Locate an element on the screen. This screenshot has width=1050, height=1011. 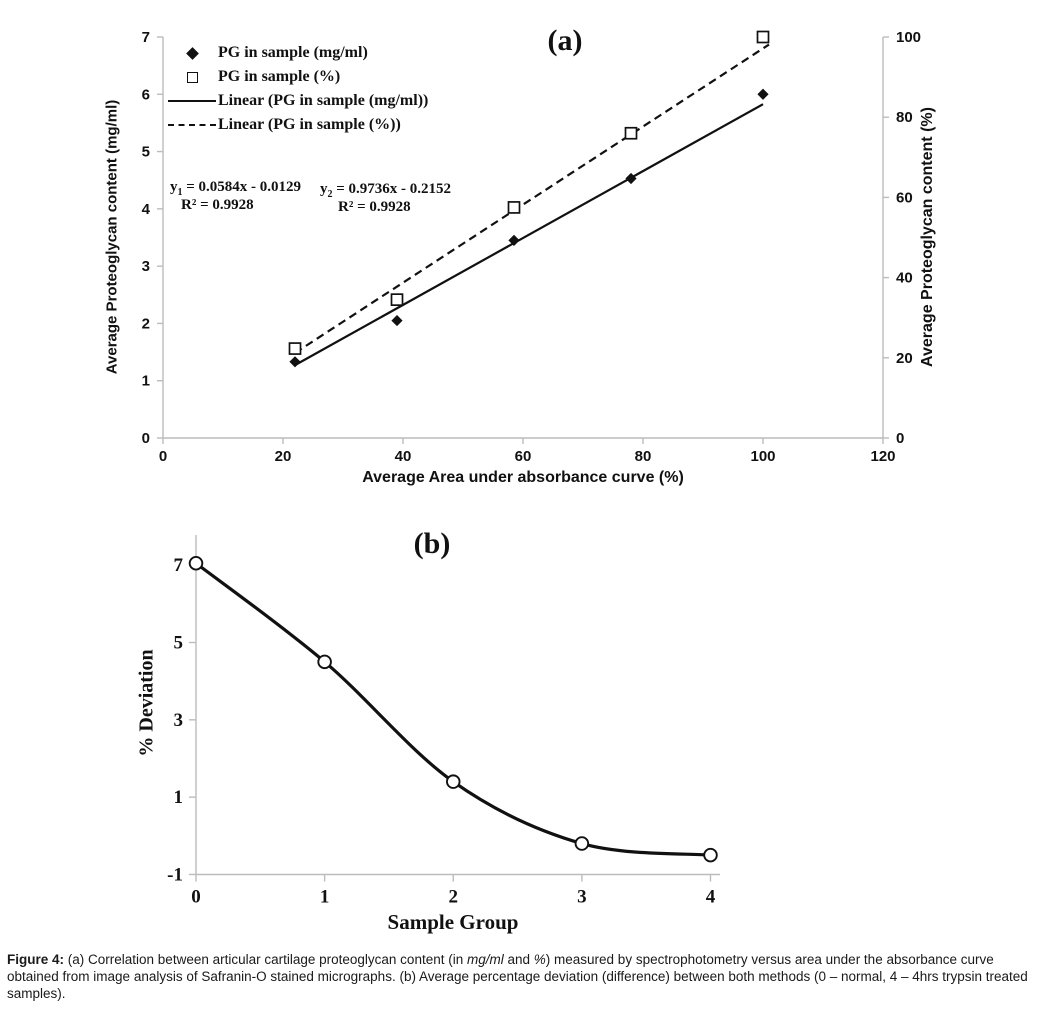
deviation-curve is located at coordinates (453, 709).